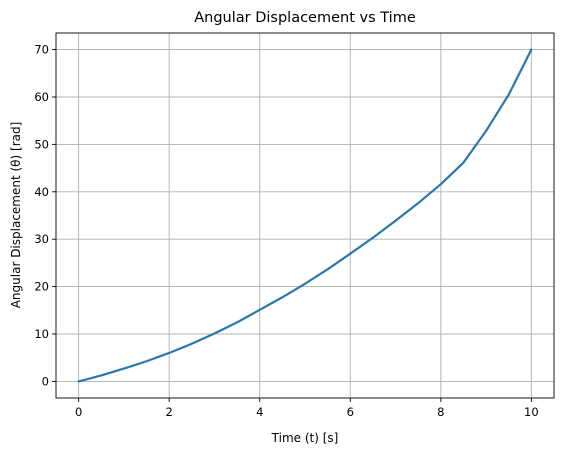 The image size is (562, 455). I want to click on y-tick-label: 70, so click(41, 50).